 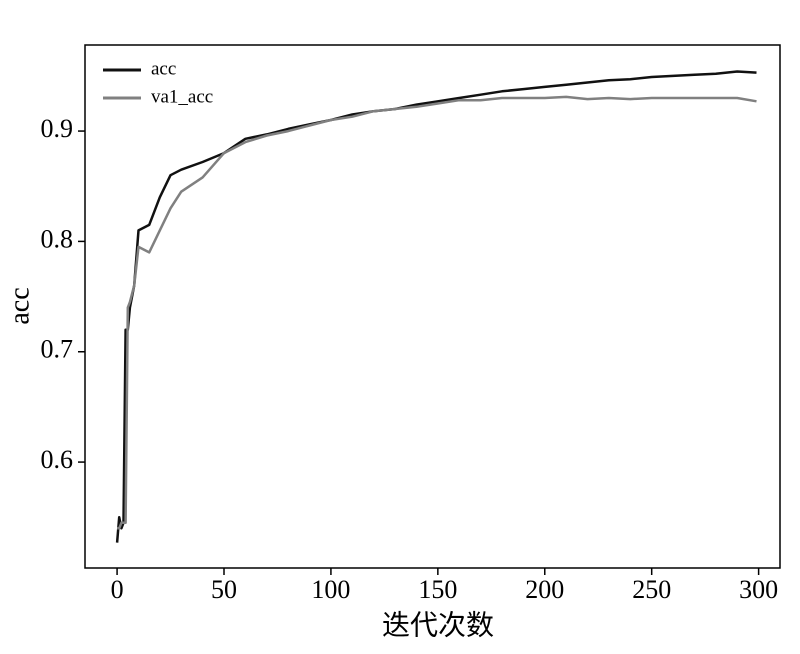 What do you see at coordinates (758, 589) in the screenshot?
I see `x-tick-label: 300` at bounding box center [758, 589].